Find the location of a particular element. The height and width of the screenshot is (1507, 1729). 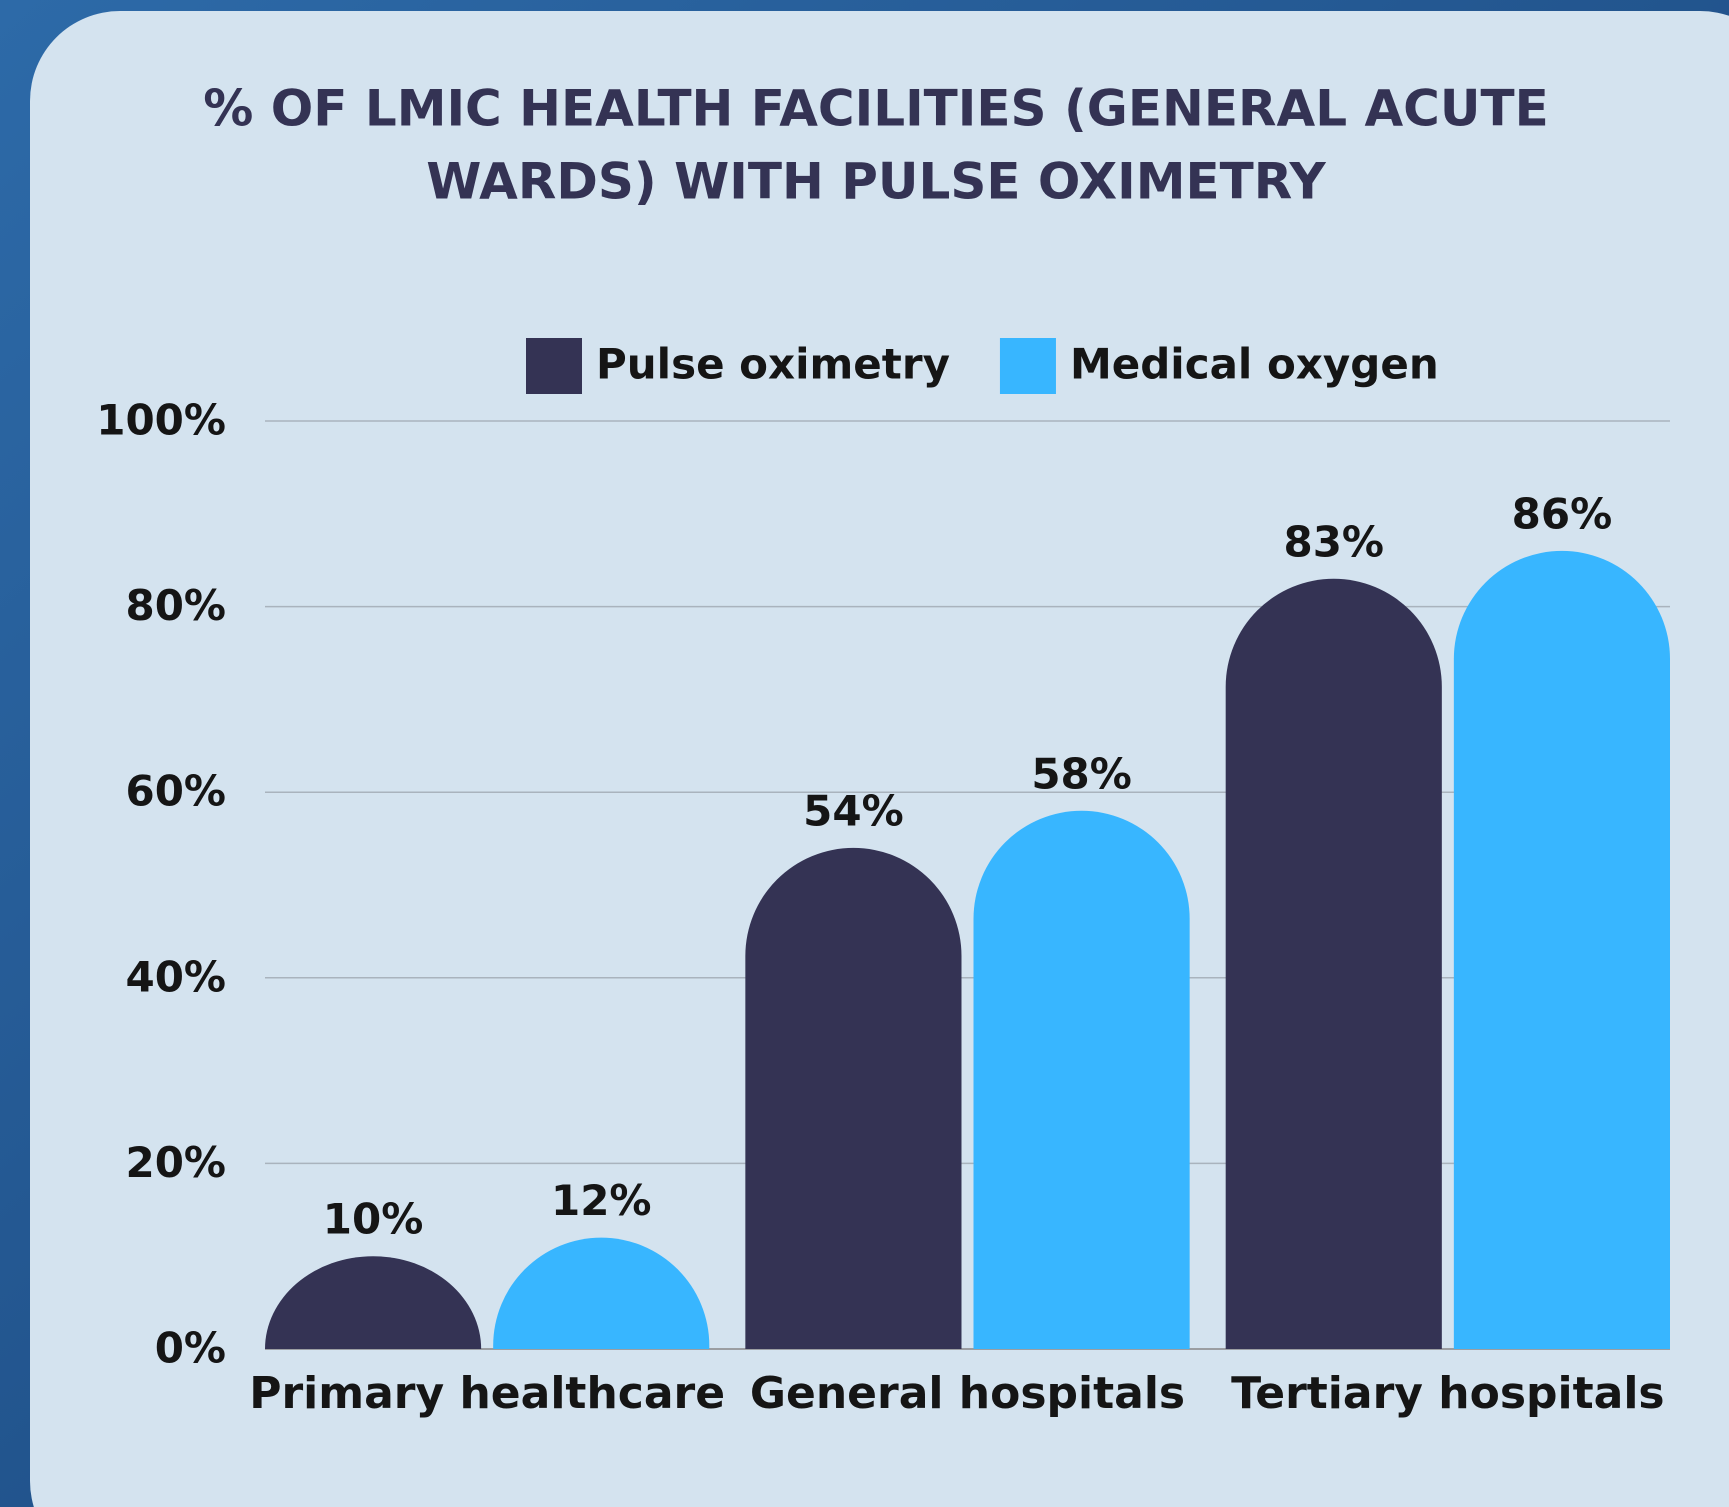

y-tick-label: 20% is located at coordinates (175, 1162).